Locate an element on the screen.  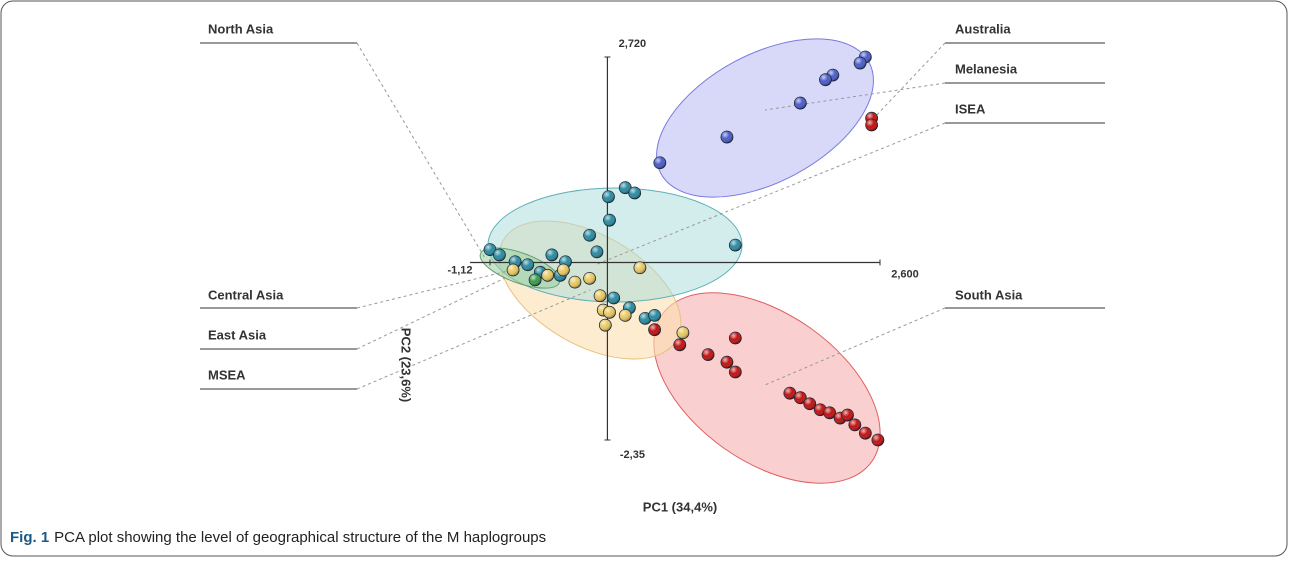
y-tick-label: -2,35 is located at coordinates (632, 455).